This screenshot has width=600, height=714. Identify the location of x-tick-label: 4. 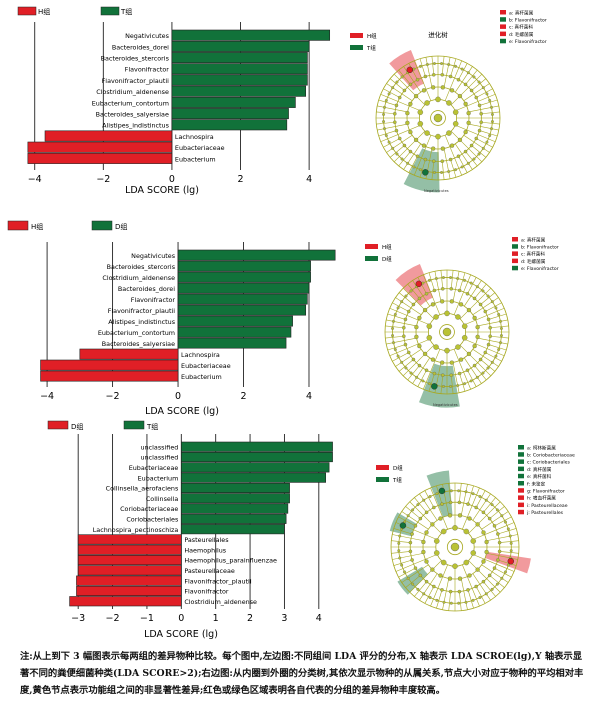
(319, 618).